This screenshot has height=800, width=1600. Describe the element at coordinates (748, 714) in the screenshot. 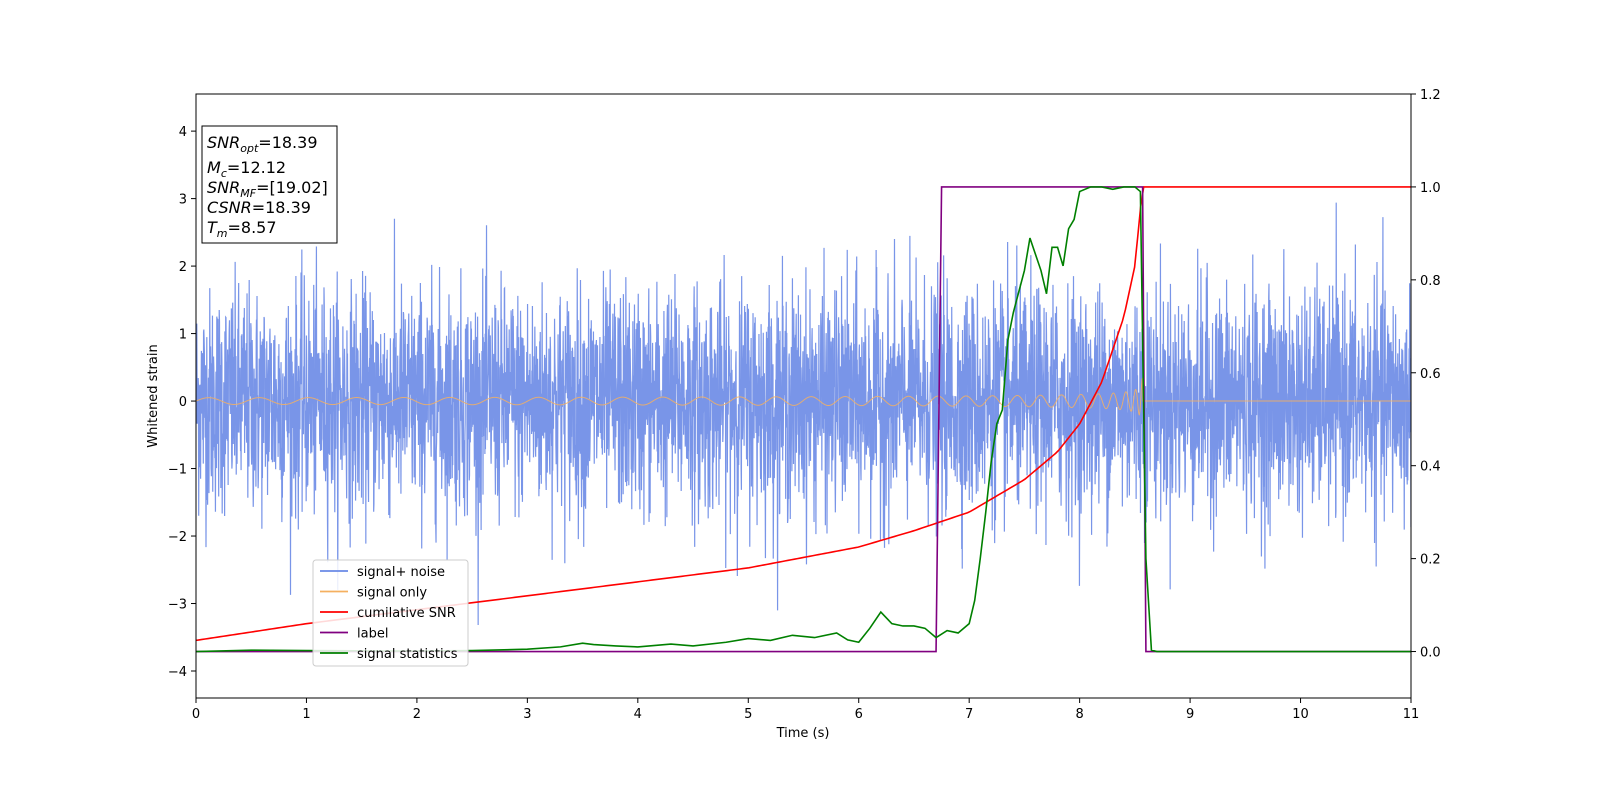

I see `x-tick-label: 5` at that location.